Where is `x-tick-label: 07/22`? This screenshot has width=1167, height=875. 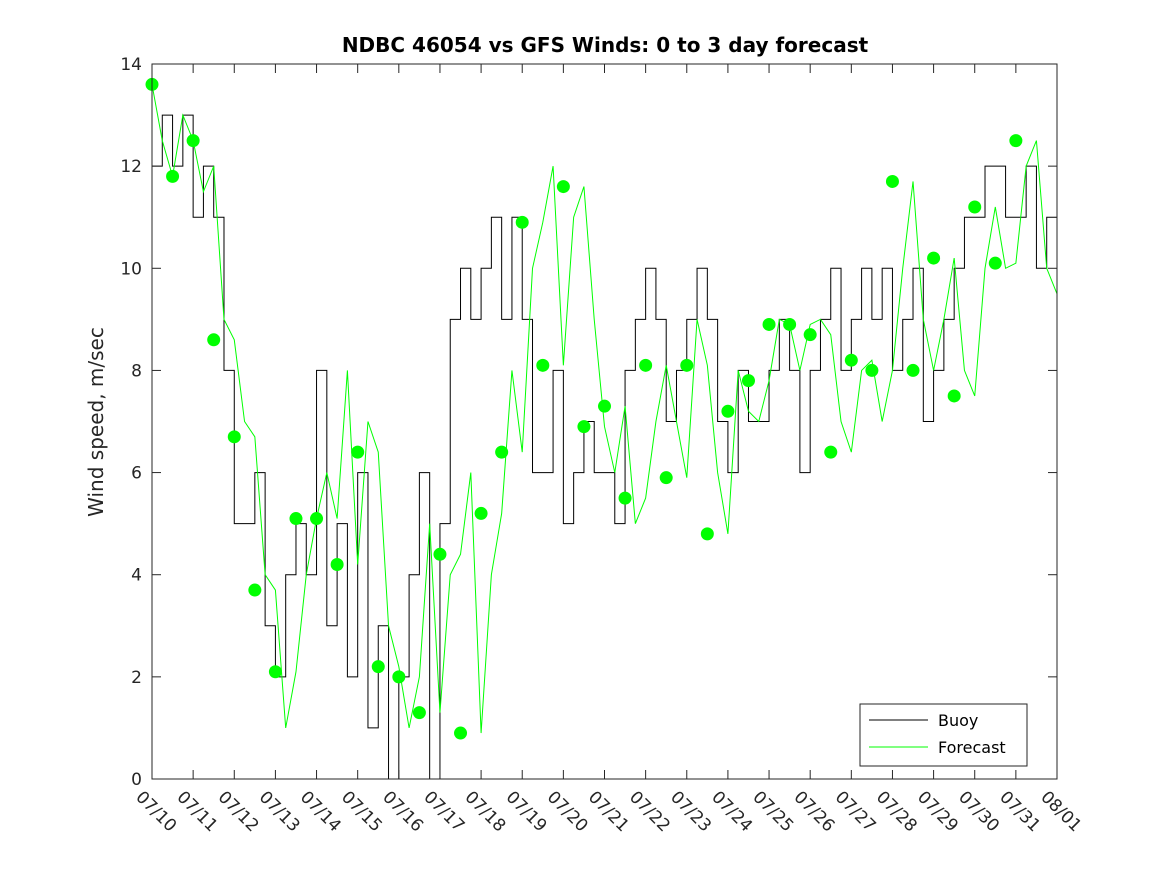 x-tick-label: 07/22 is located at coordinates (649, 811).